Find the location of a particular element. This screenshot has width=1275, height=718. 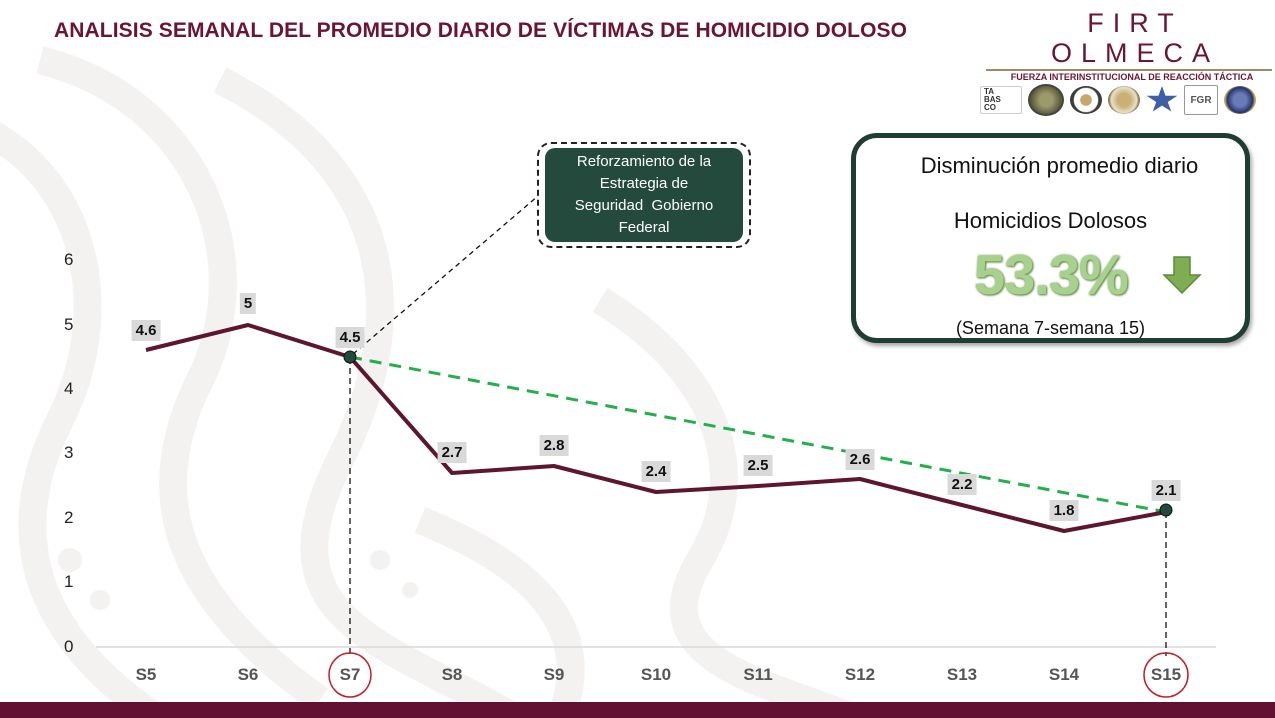

s15-highlight-circle is located at coordinates (1166, 675).